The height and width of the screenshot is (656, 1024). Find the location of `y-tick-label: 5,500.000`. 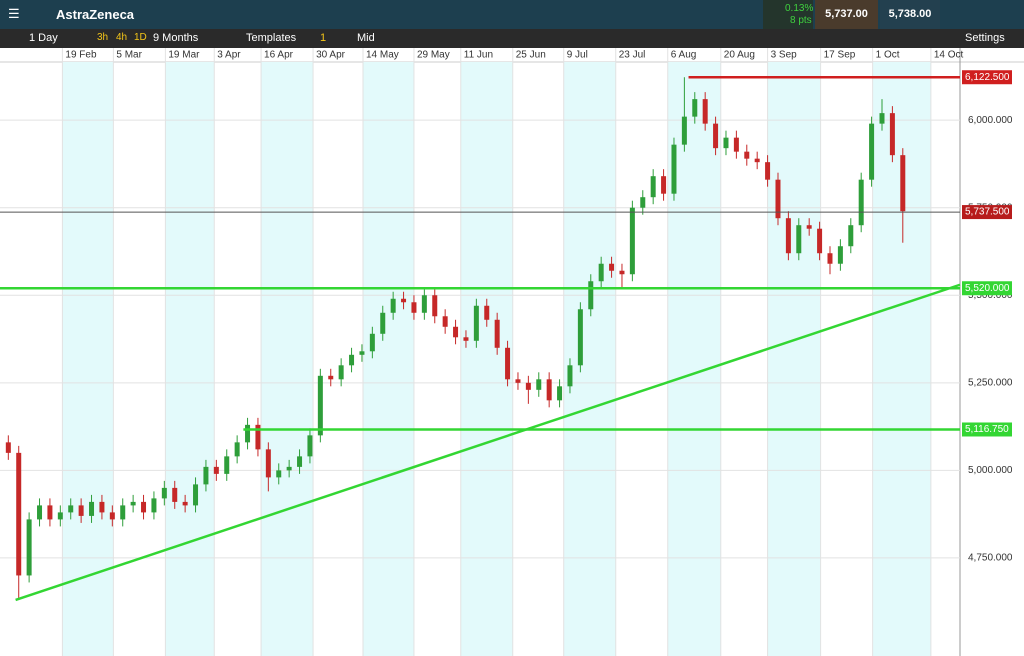

y-tick-label: 5,500.000 is located at coordinates (990, 295).